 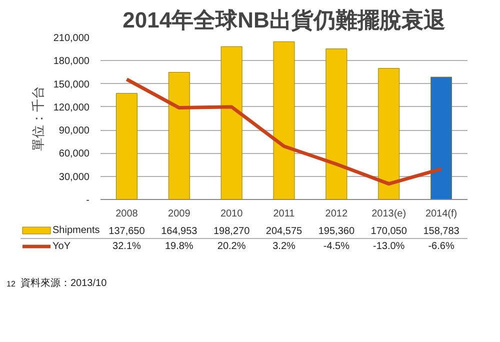 What do you see at coordinates (71, 108) in the screenshot?
I see `y-tick-label: 120,000` at bounding box center [71, 108].